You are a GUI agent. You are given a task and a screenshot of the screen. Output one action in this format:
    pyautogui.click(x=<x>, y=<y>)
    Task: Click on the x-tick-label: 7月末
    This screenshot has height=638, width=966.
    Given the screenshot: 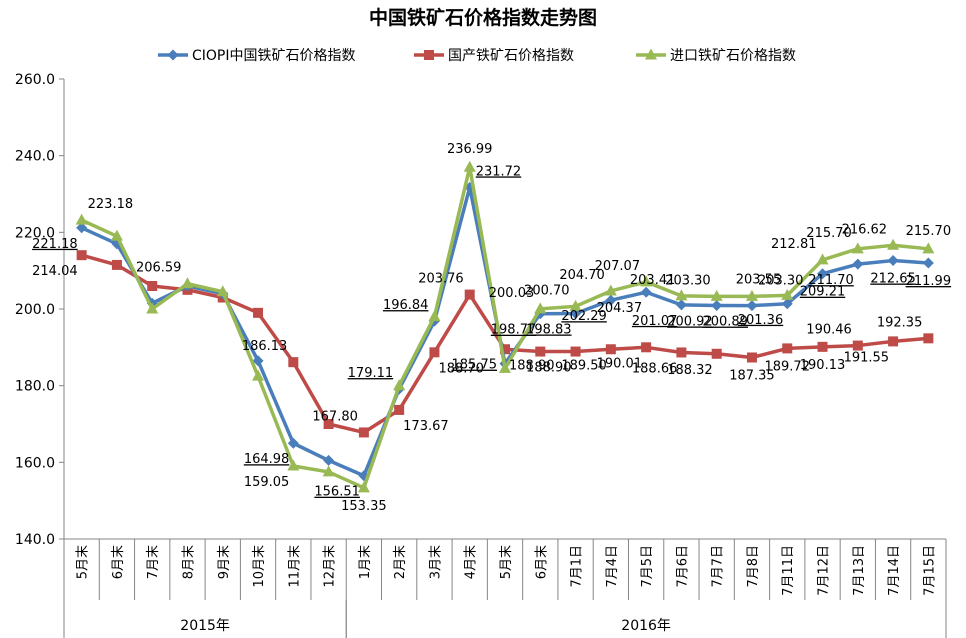 What is the action you would take?
    pyautogui.click(x=153, y=562)
    